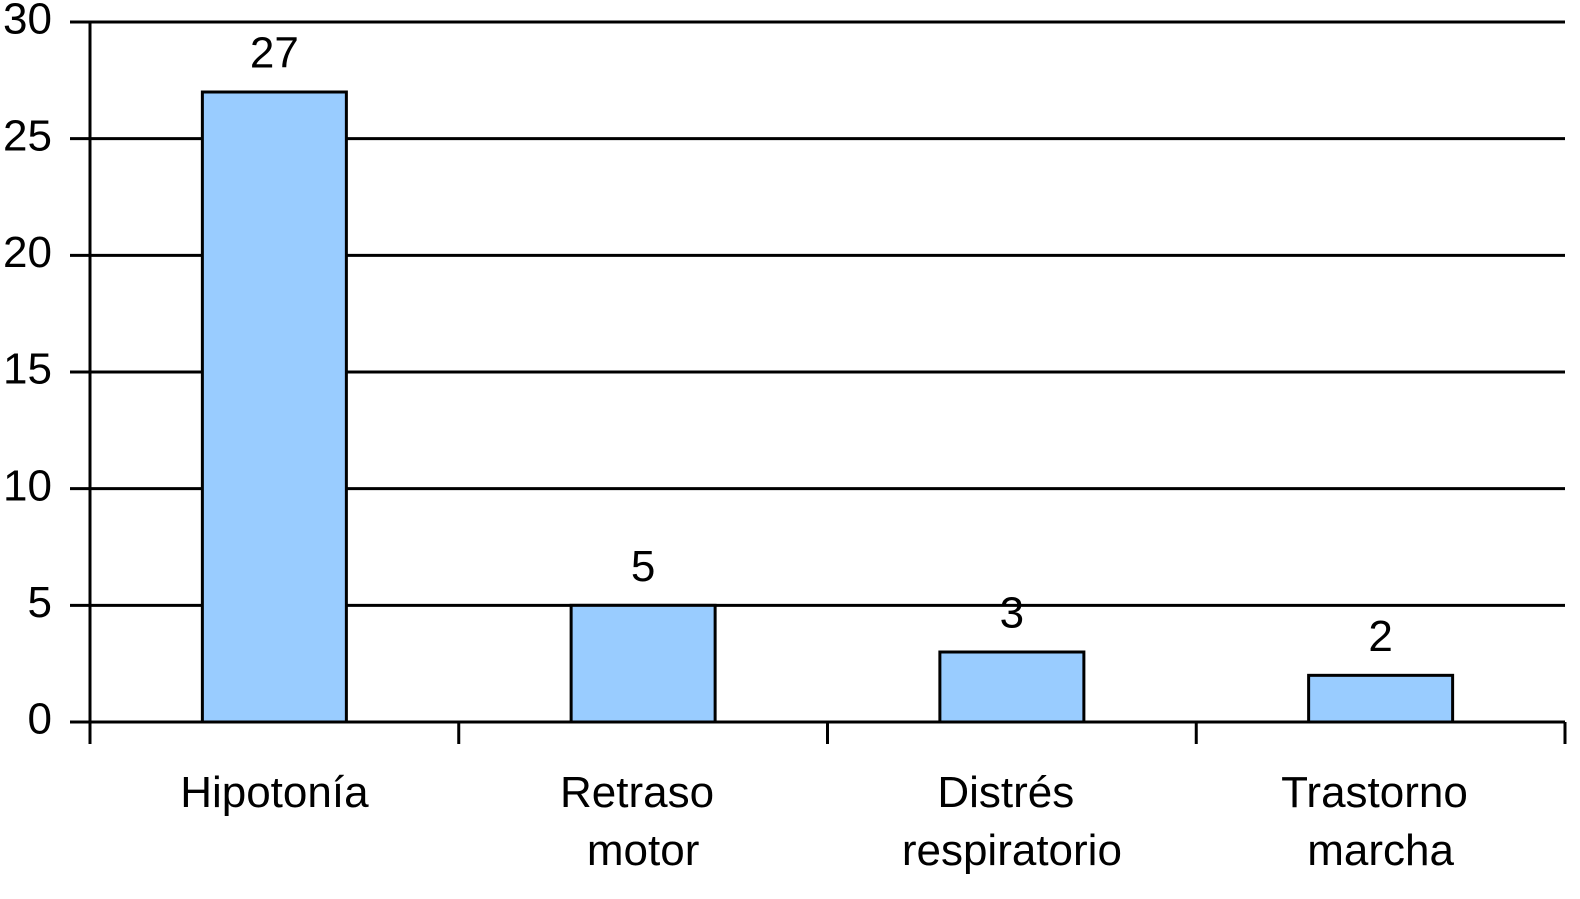  What do you see at coordinates (1380, 636) in the screenshot?
I see `value-label: 2` at bounding box center [1380, 636].